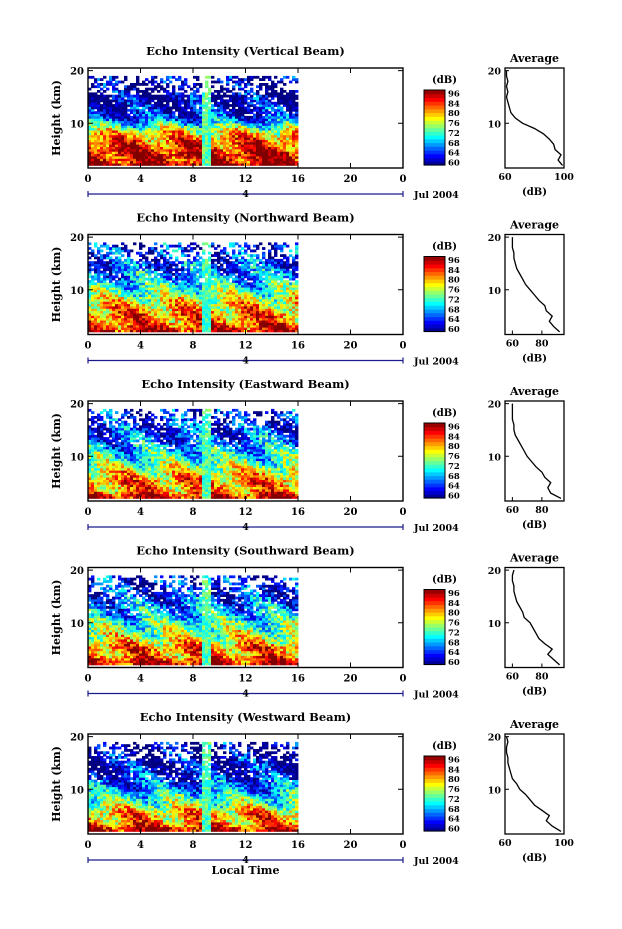 Image resolution: width=622 pixels, height=929 pixels. I want to click on chart-title: Echo Intensity (Eastward Beam), so click(245, 384).